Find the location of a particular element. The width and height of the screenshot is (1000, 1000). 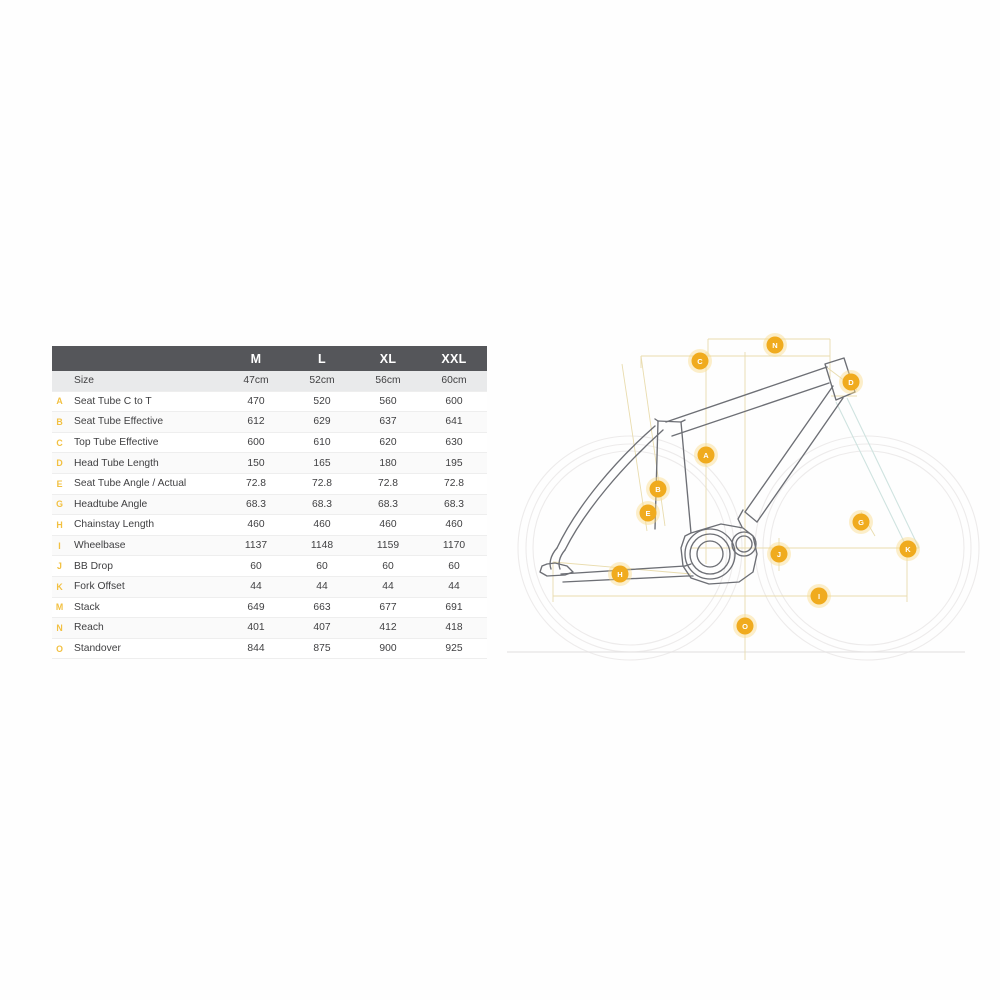

row-key-letter: A is located at coordinates (60, 402).